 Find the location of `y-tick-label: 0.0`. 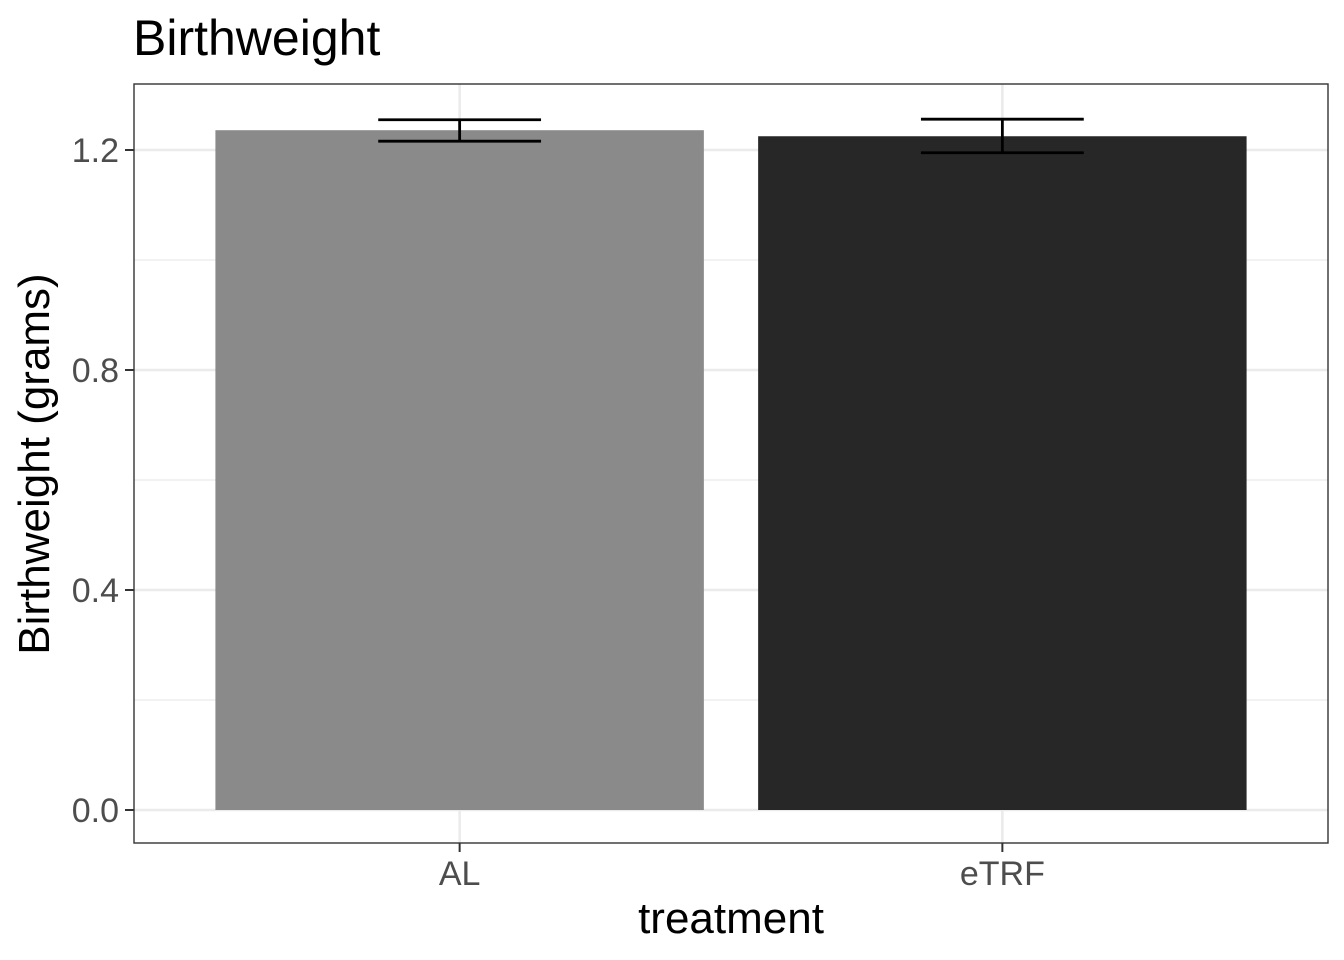

y-tick-label: 0.0 is located at coordinates (95, 811).